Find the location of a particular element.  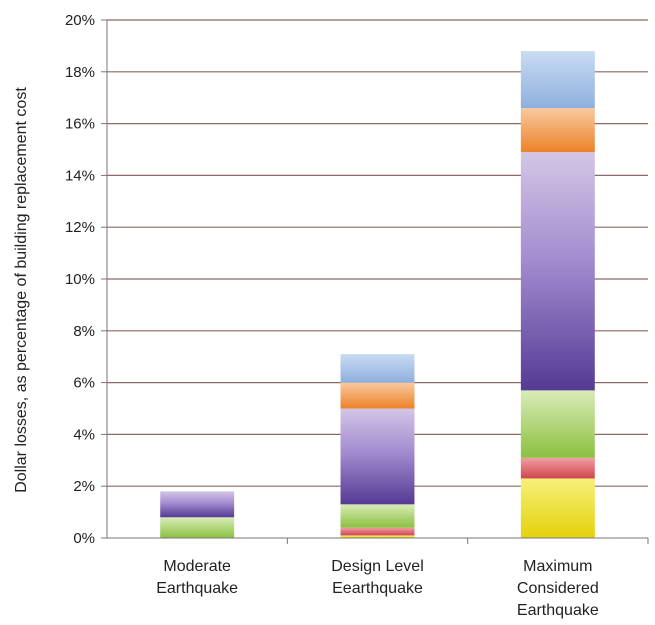

y-tick-label: 6% is located at coordinates (84, 383).